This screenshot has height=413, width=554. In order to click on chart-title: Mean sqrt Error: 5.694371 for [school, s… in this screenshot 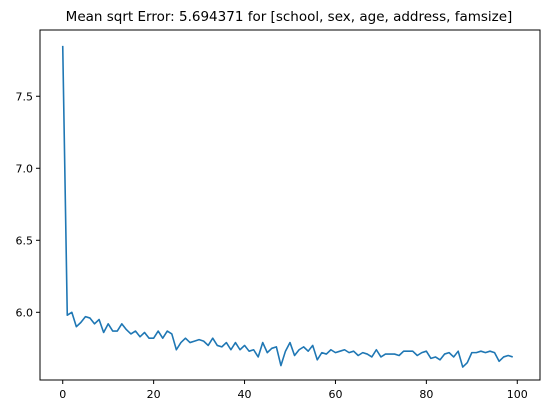, I will do `click(289, 17)`.